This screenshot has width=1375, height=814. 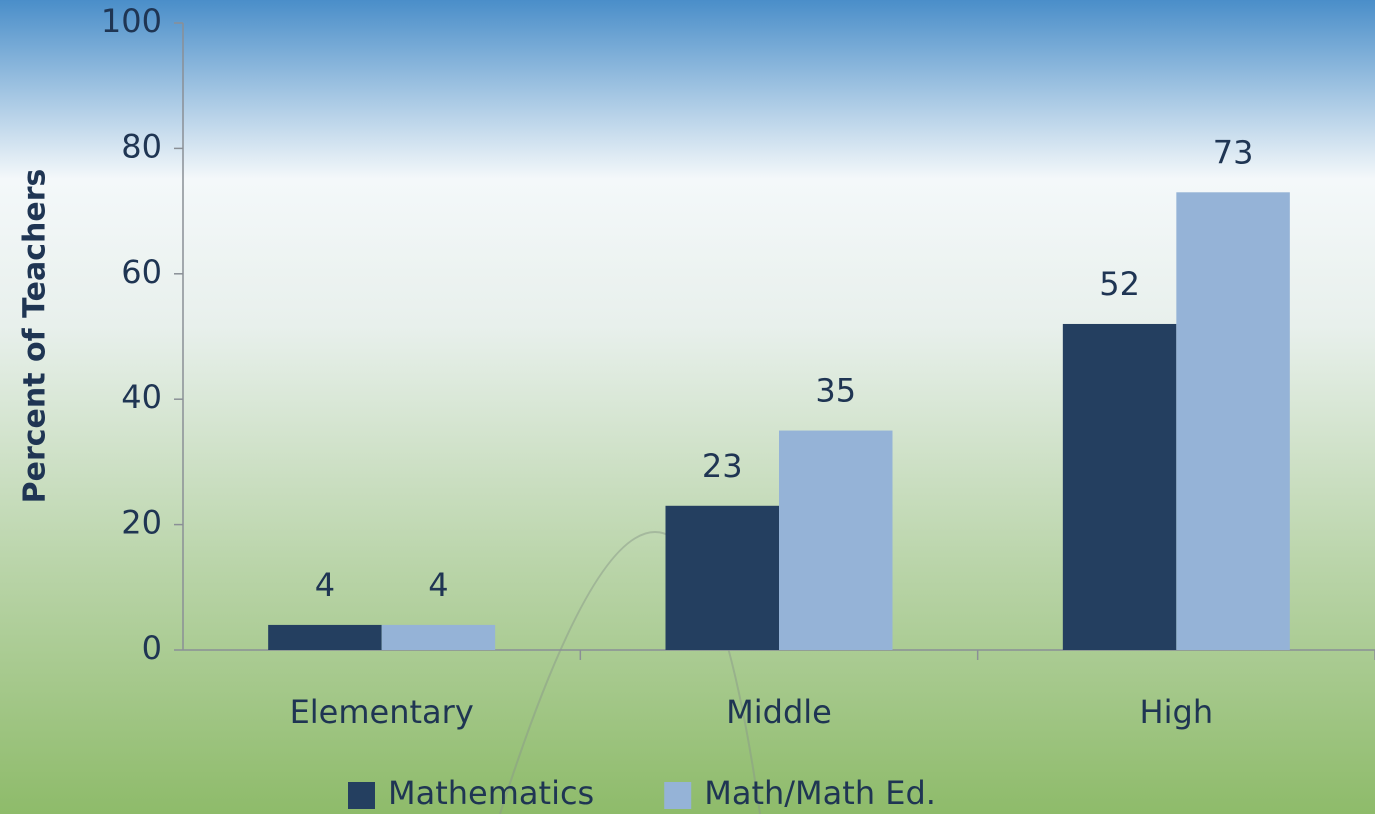 What do you see at coordinates (630, 672) in the screenshot?
I see `decoration` at bounding box center [630, 672].